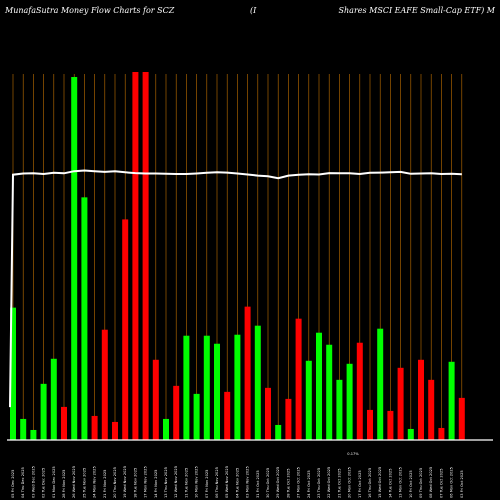 The image size is (500, 500). I want to click on x-tick-label: 21 Fri Nov 2025, so click(105, 484).